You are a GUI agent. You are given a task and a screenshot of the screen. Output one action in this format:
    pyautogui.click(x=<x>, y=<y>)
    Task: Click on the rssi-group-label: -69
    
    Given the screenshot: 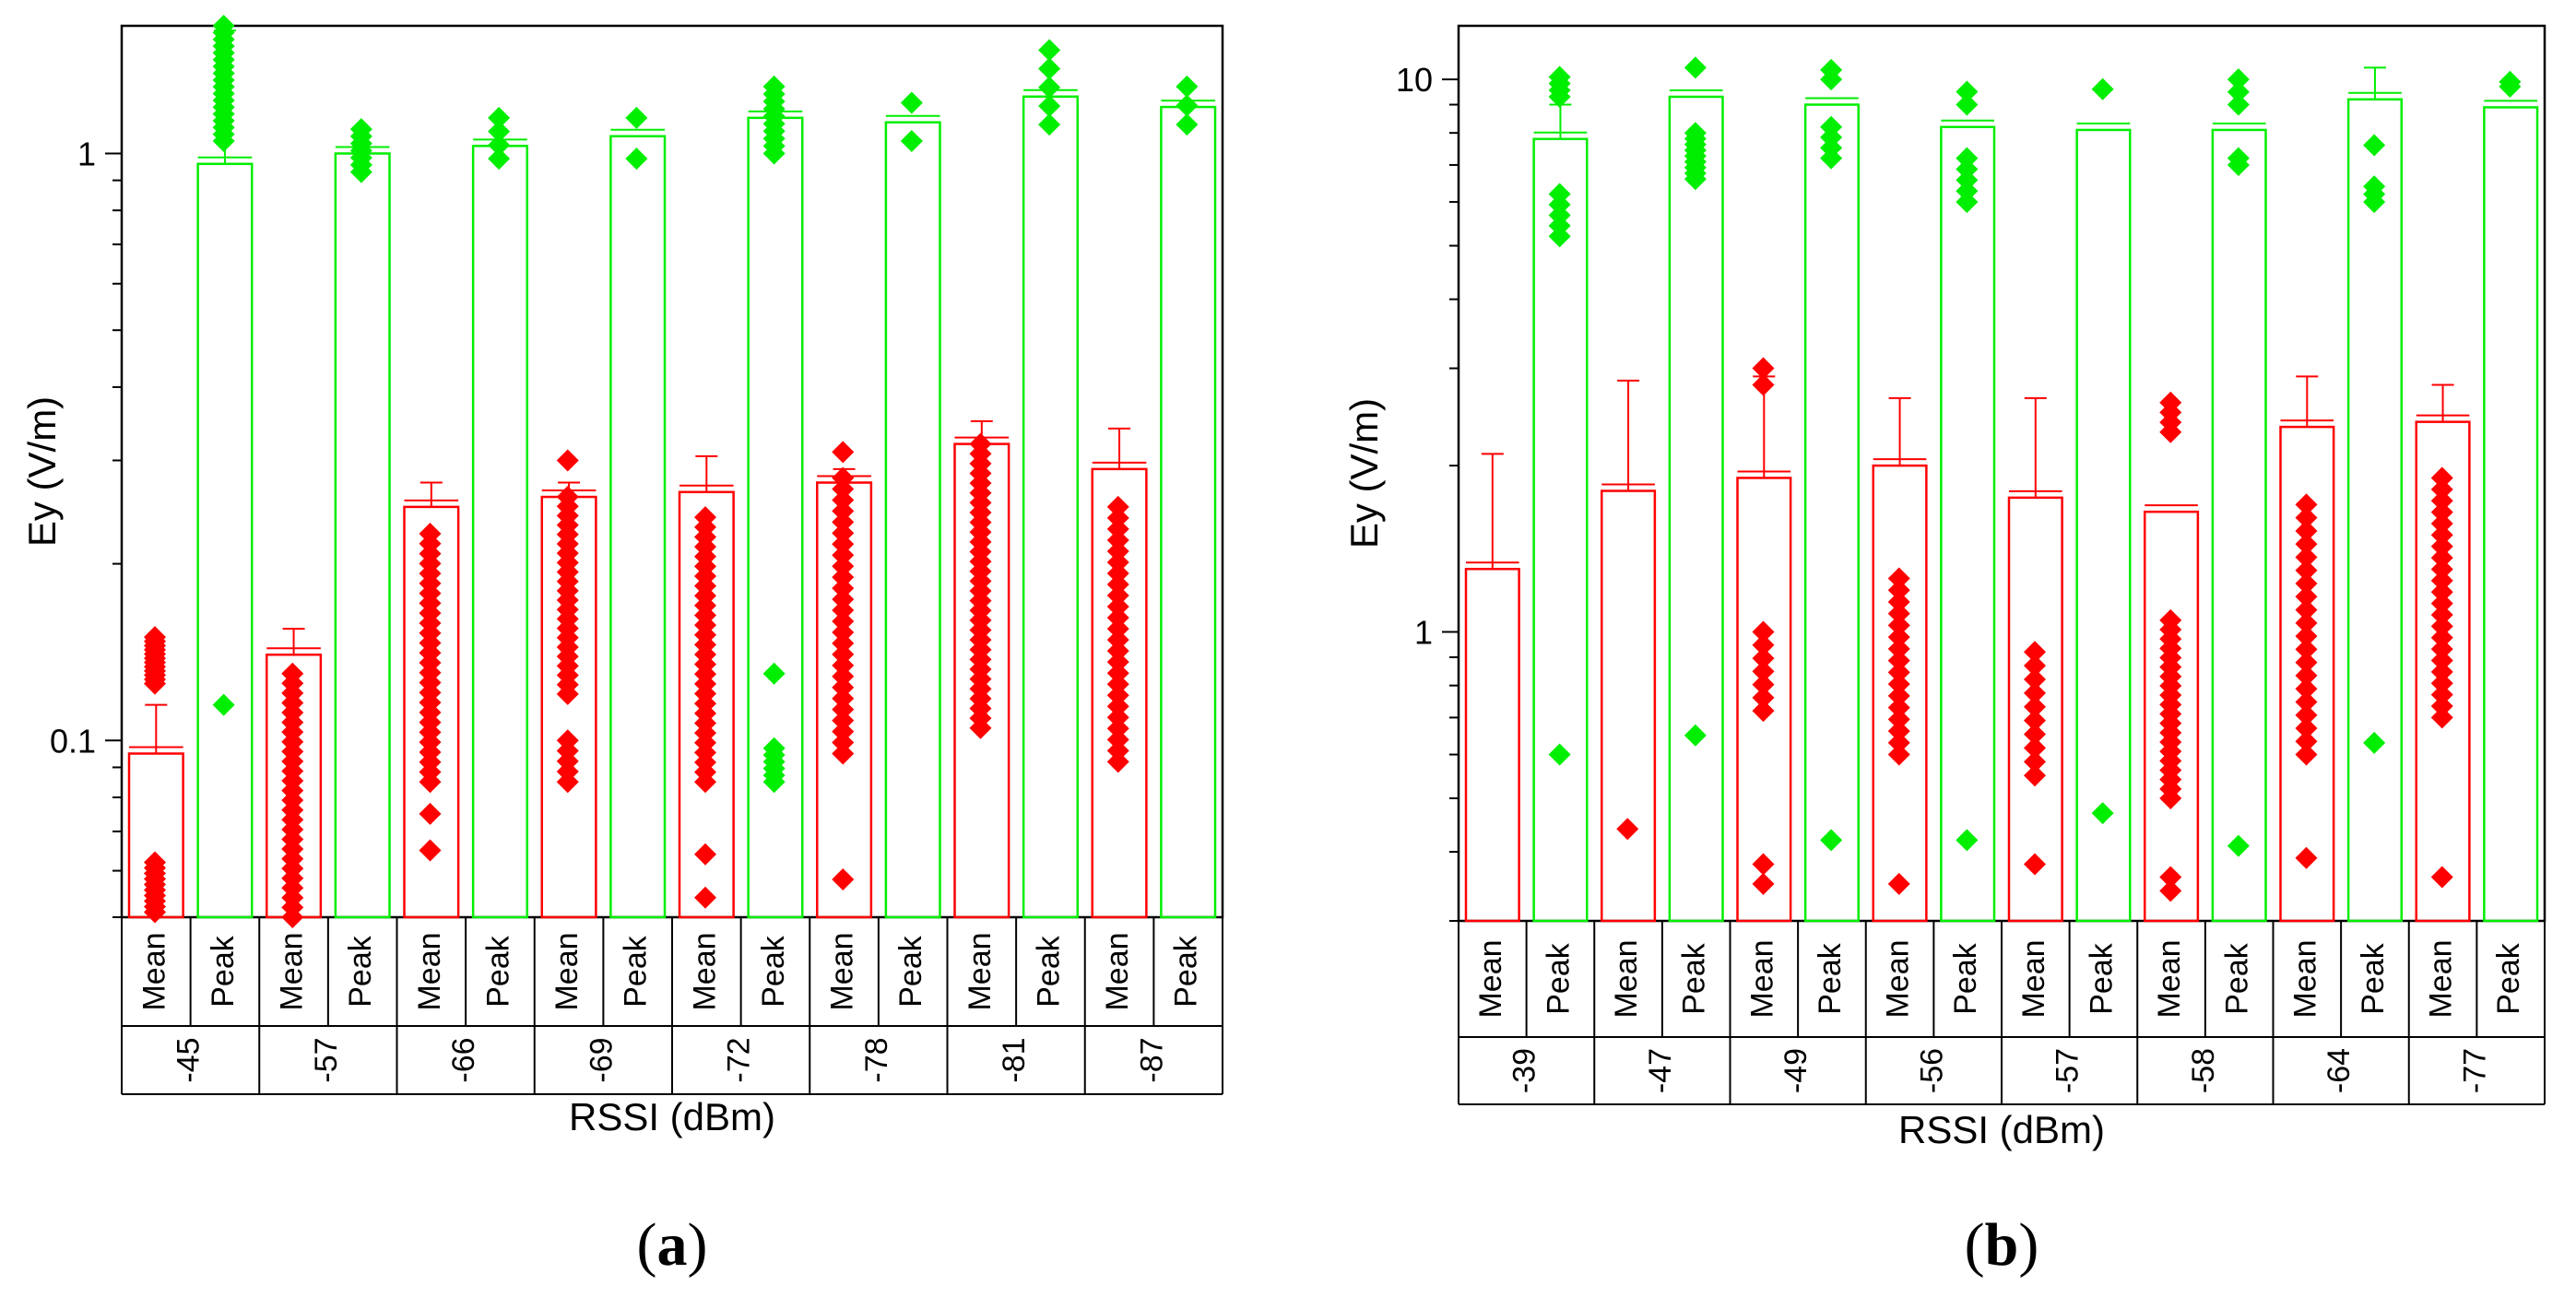 What is the action you would take?
    pyautogui.click(x=601, y=1059)
    